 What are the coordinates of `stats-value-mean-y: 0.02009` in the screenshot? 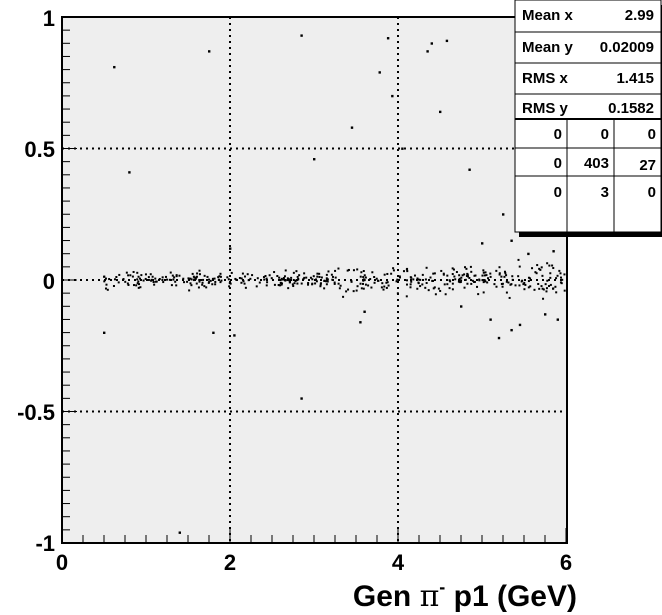 It's located at (627, 47).